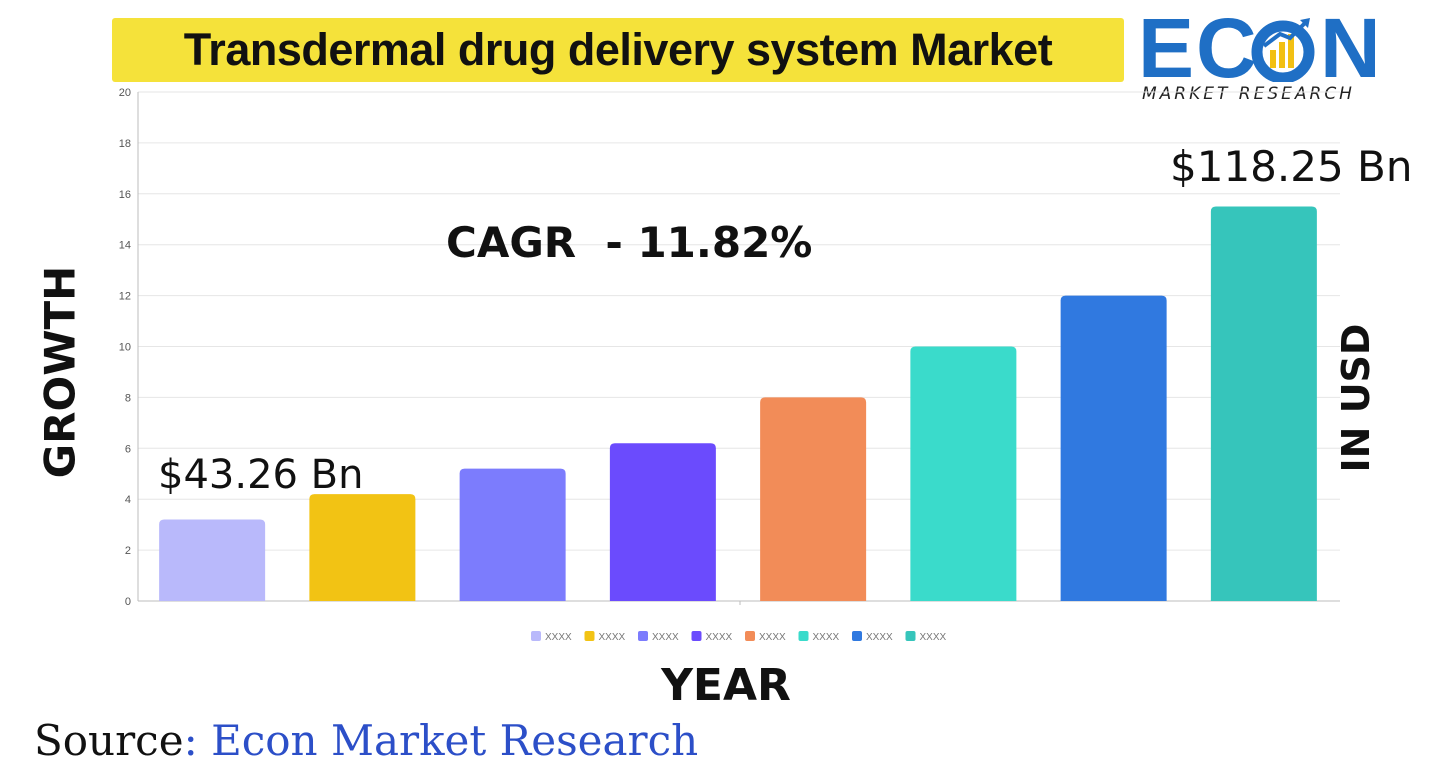  Describe the element at coordinates (726, 685) in the screenshot. I see `x-axis-label: YEAR` at that location.